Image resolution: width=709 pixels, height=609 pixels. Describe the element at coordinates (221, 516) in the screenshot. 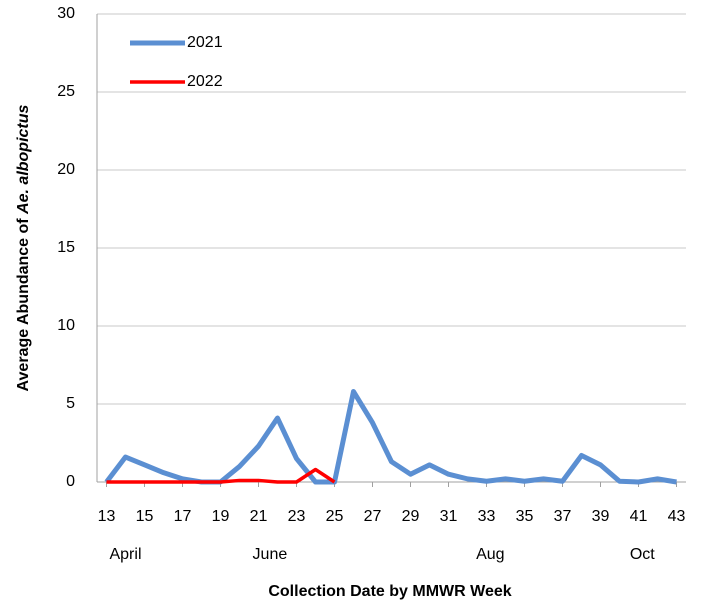

I see `x-tick-label: 19` at that location.